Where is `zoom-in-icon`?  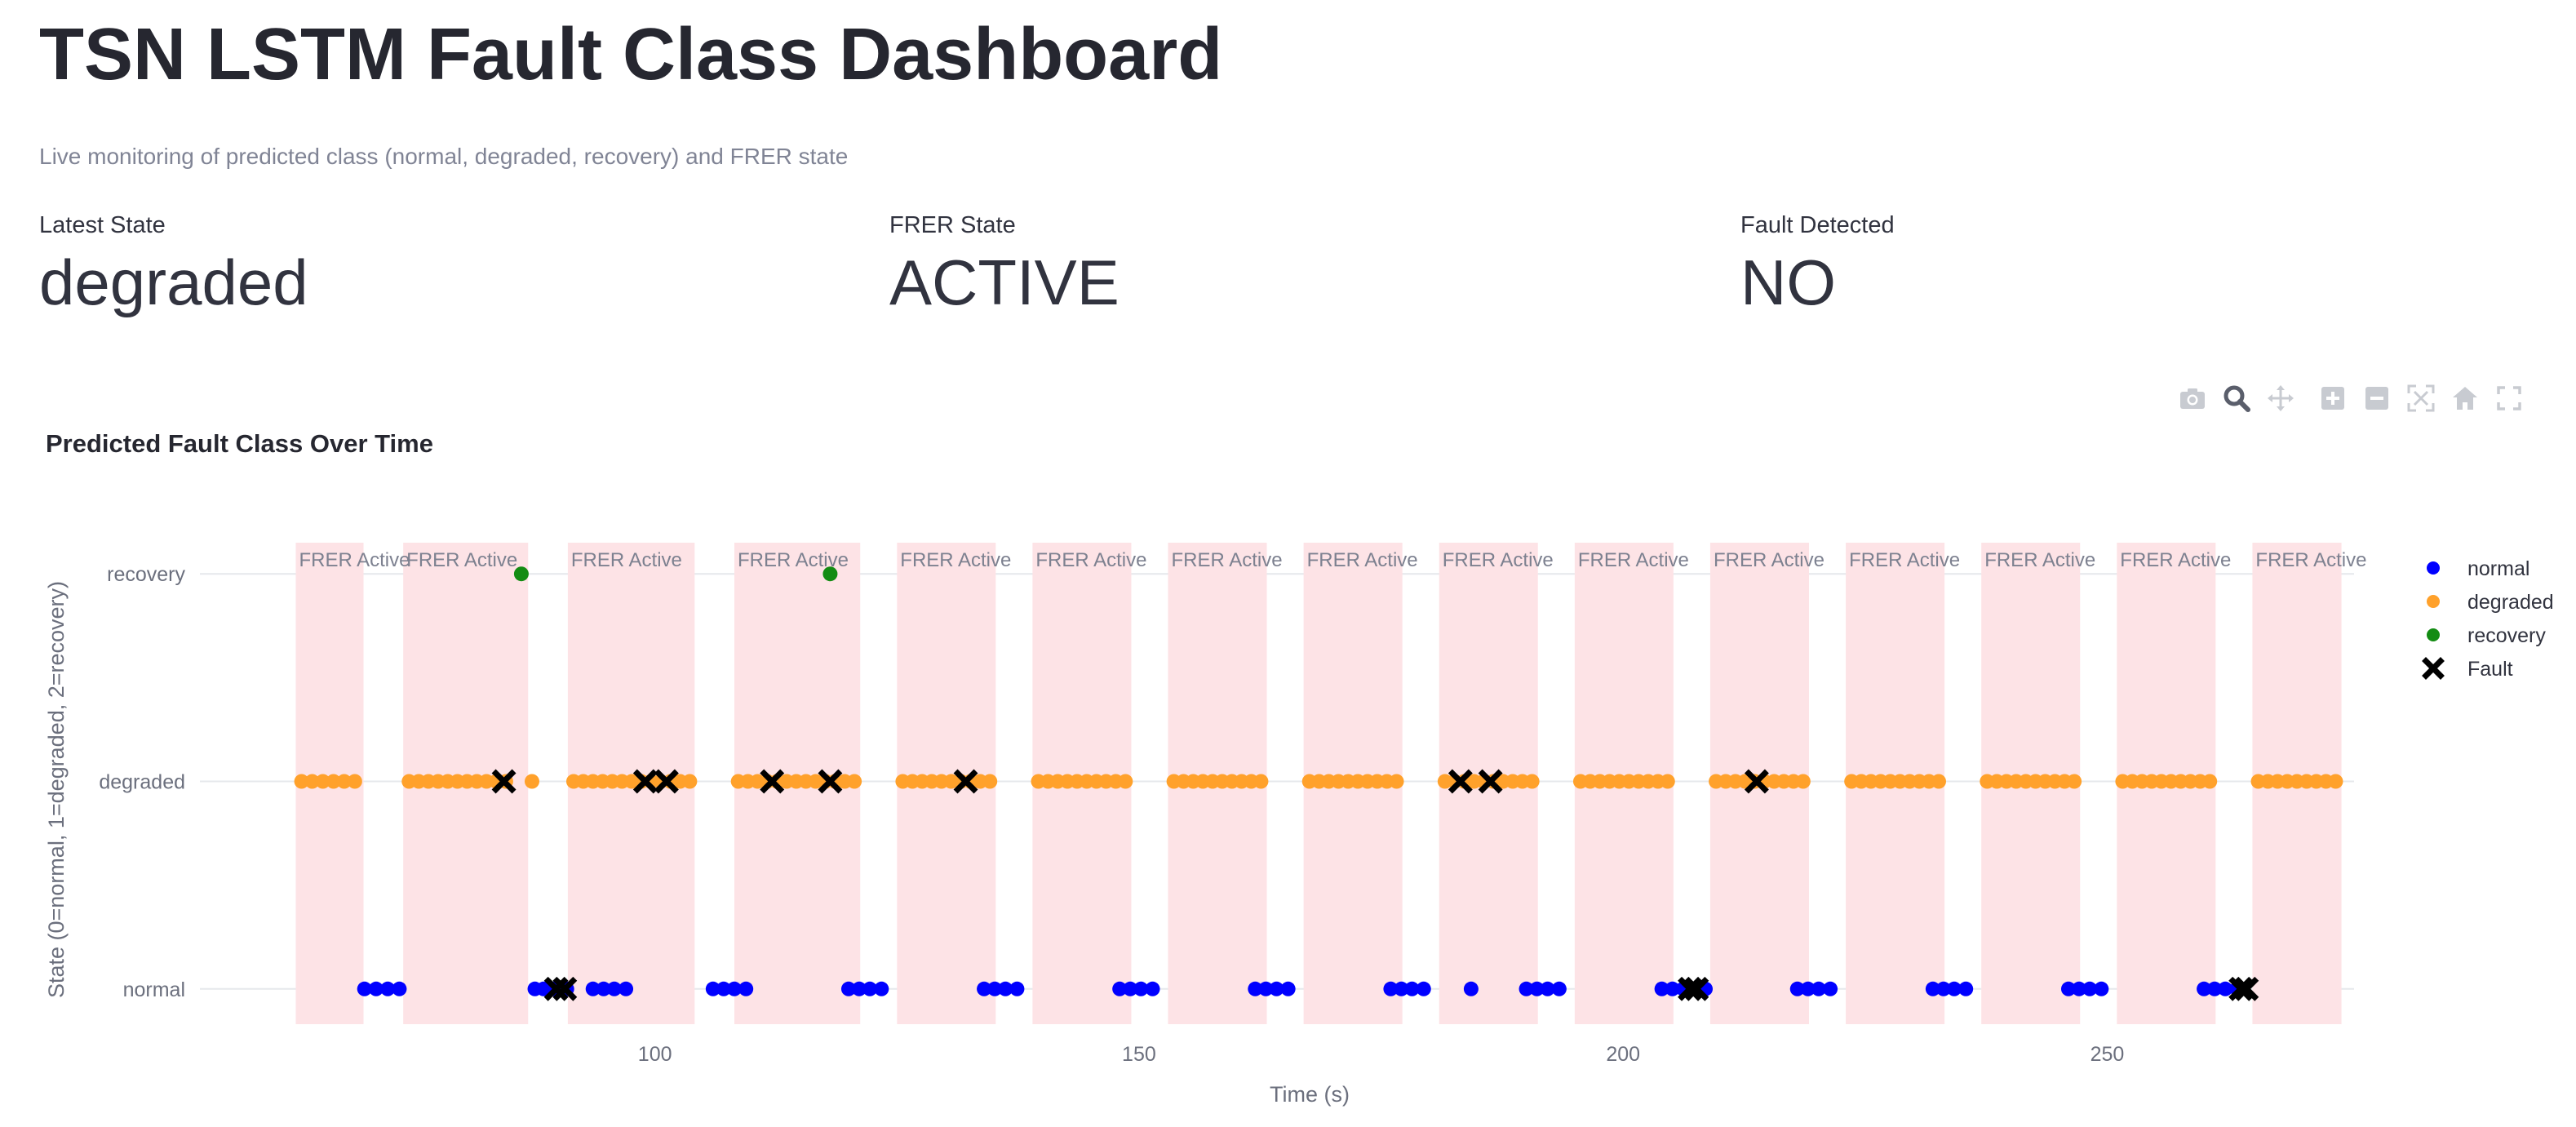
zoom-in-icon is located at coordinates (2333, 399).